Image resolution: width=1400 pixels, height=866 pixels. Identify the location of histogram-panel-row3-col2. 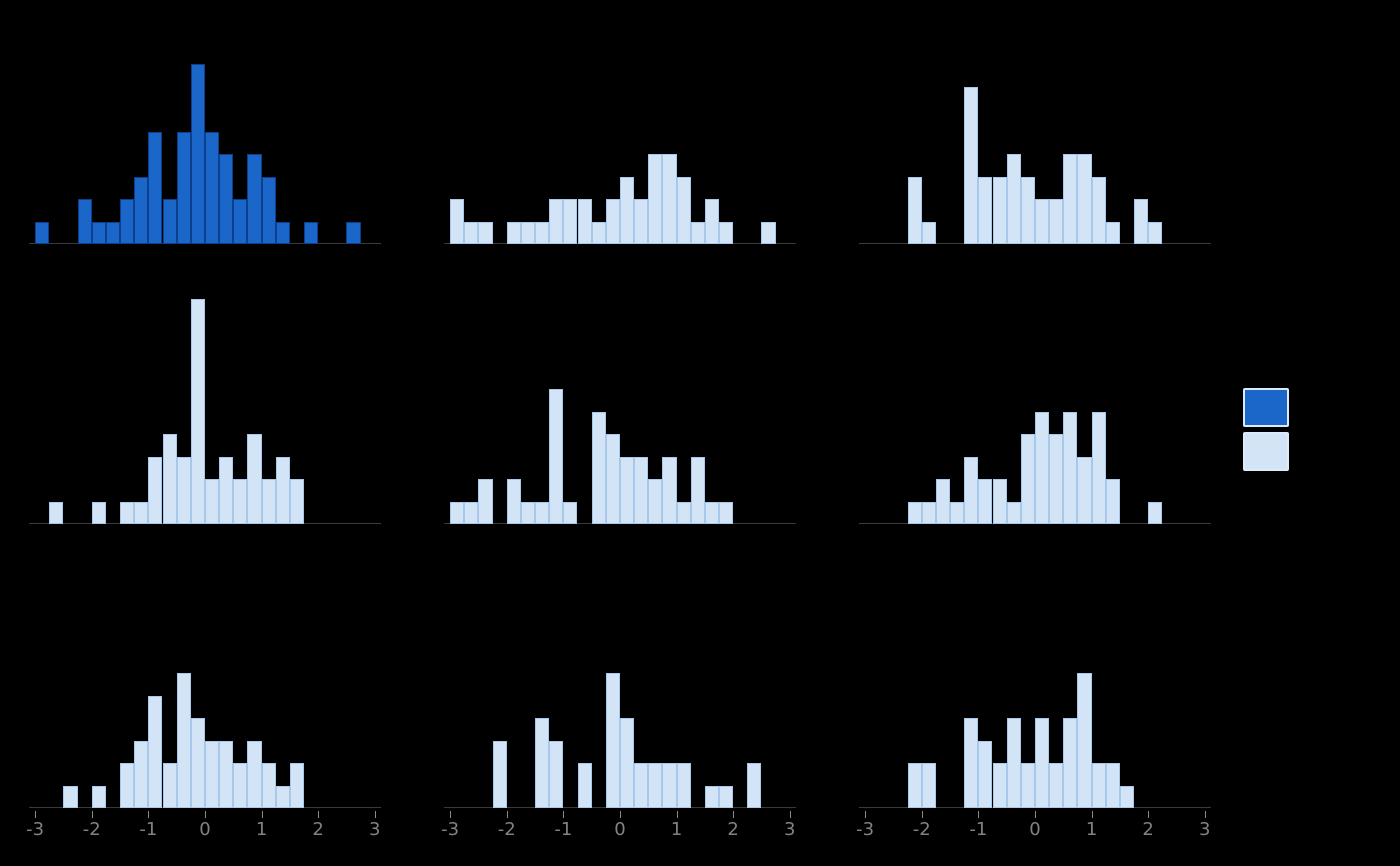
(620, 690).